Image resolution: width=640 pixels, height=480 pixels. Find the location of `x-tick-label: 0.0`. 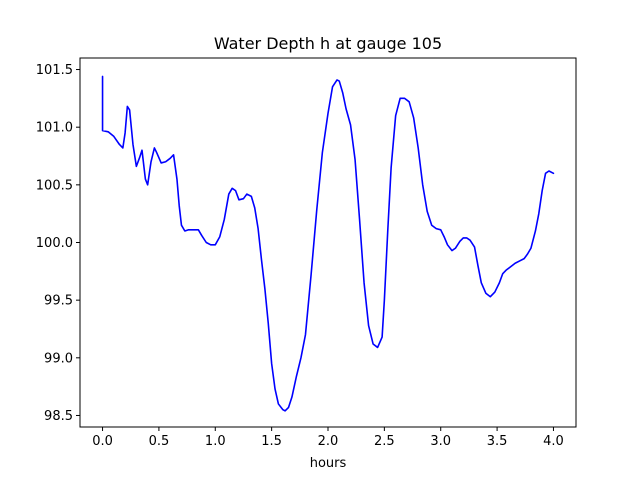

x-tick-label: 0.0 is located at coordinates (102, 441).